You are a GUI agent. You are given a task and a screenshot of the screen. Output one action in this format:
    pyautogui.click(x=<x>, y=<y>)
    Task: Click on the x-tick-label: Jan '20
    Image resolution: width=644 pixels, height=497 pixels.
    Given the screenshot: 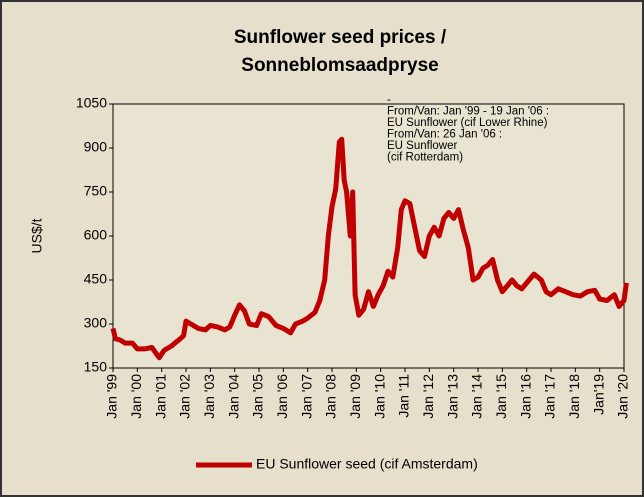 What is the action you would take?
    pyautogui.click(x=623, y=396)
    